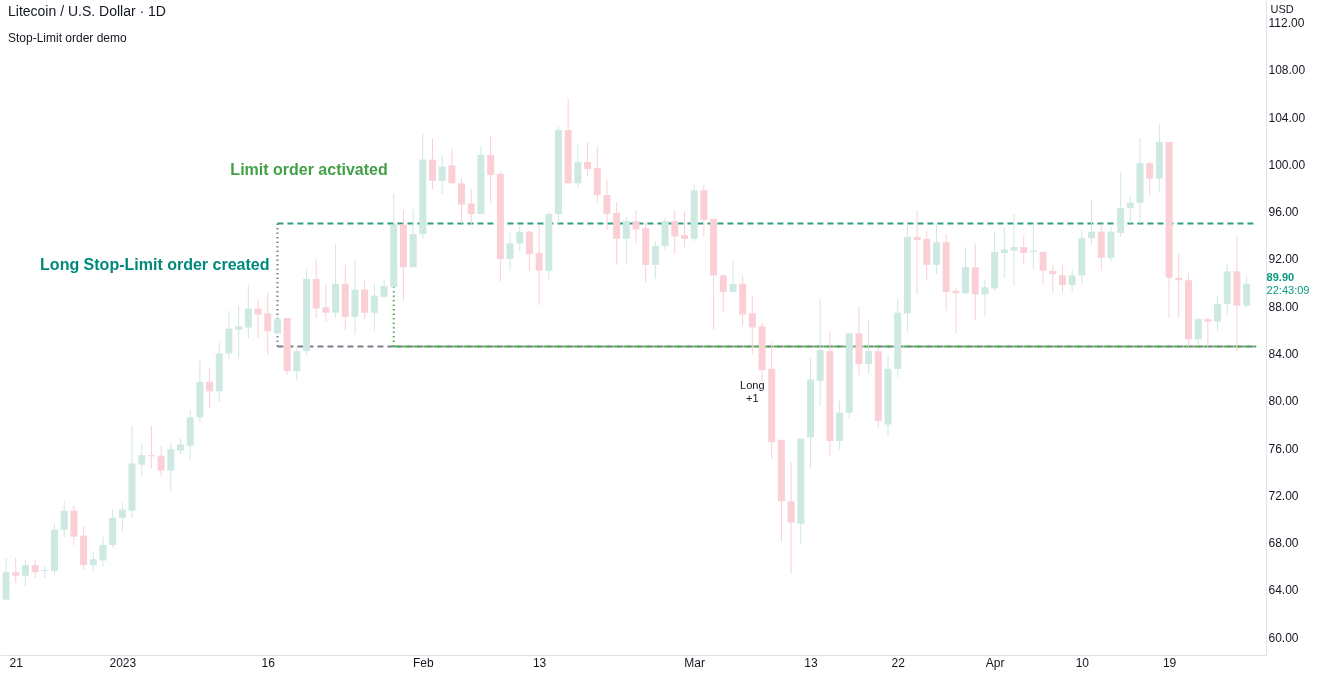  Describe the element at coordinates (1283, 306) in the screenshot. I see `y-tick-label: 88.00` at that location.